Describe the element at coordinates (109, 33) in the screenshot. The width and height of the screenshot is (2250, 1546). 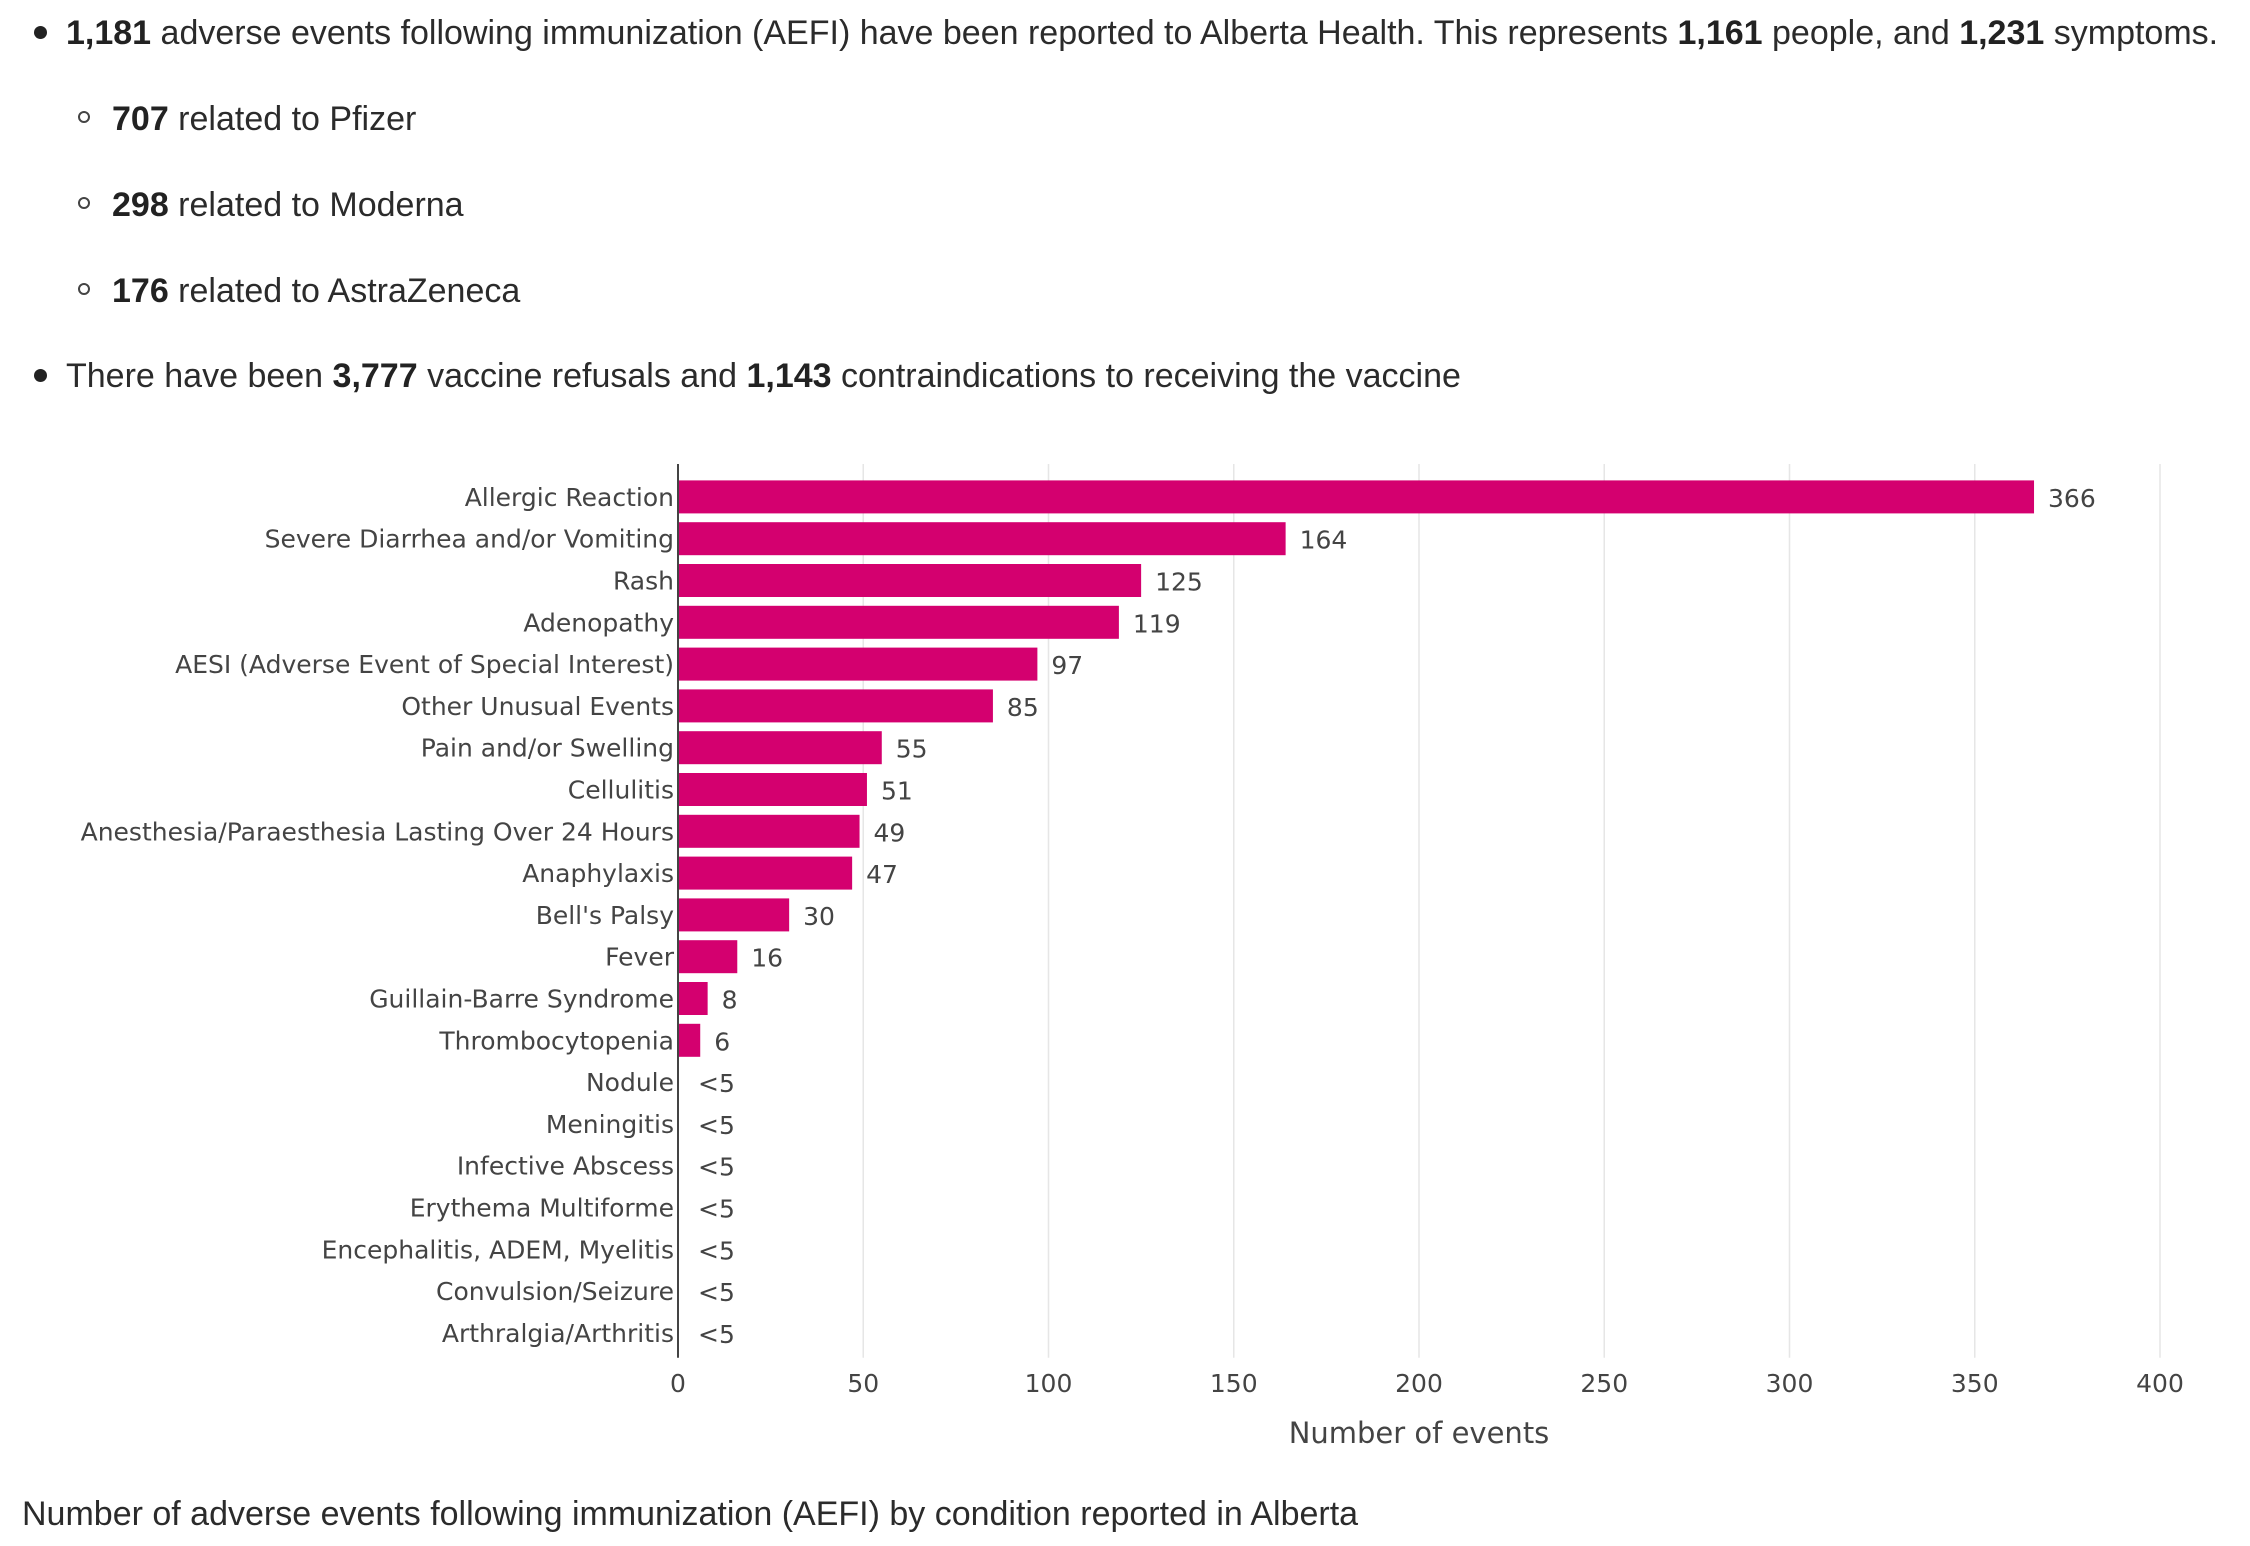
I see `aefi-count: 1,181` at that location.